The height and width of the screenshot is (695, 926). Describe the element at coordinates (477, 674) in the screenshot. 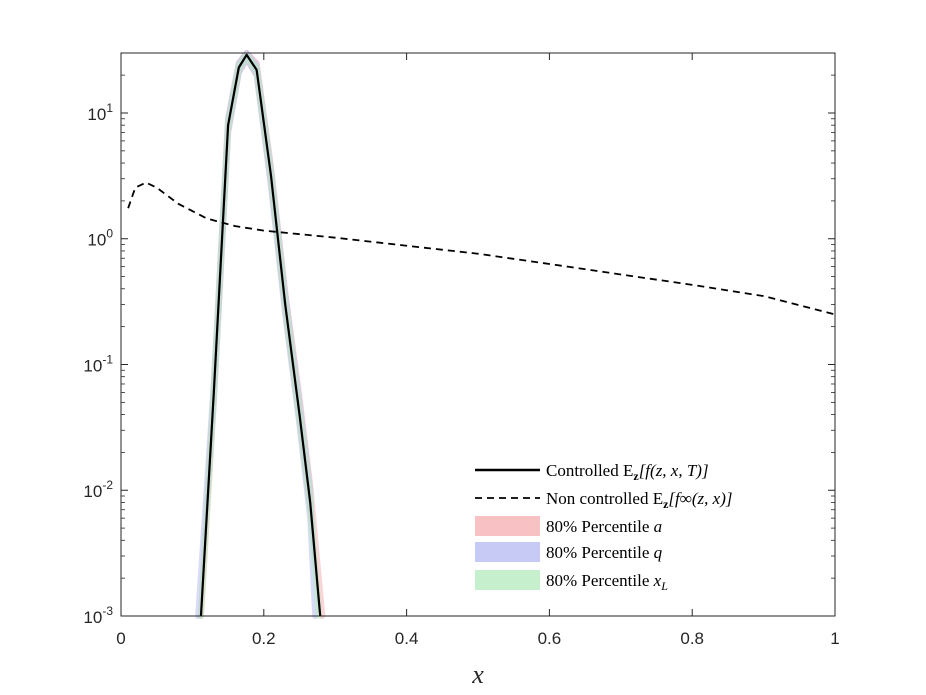

I see `x-axis-label: x` at that location.